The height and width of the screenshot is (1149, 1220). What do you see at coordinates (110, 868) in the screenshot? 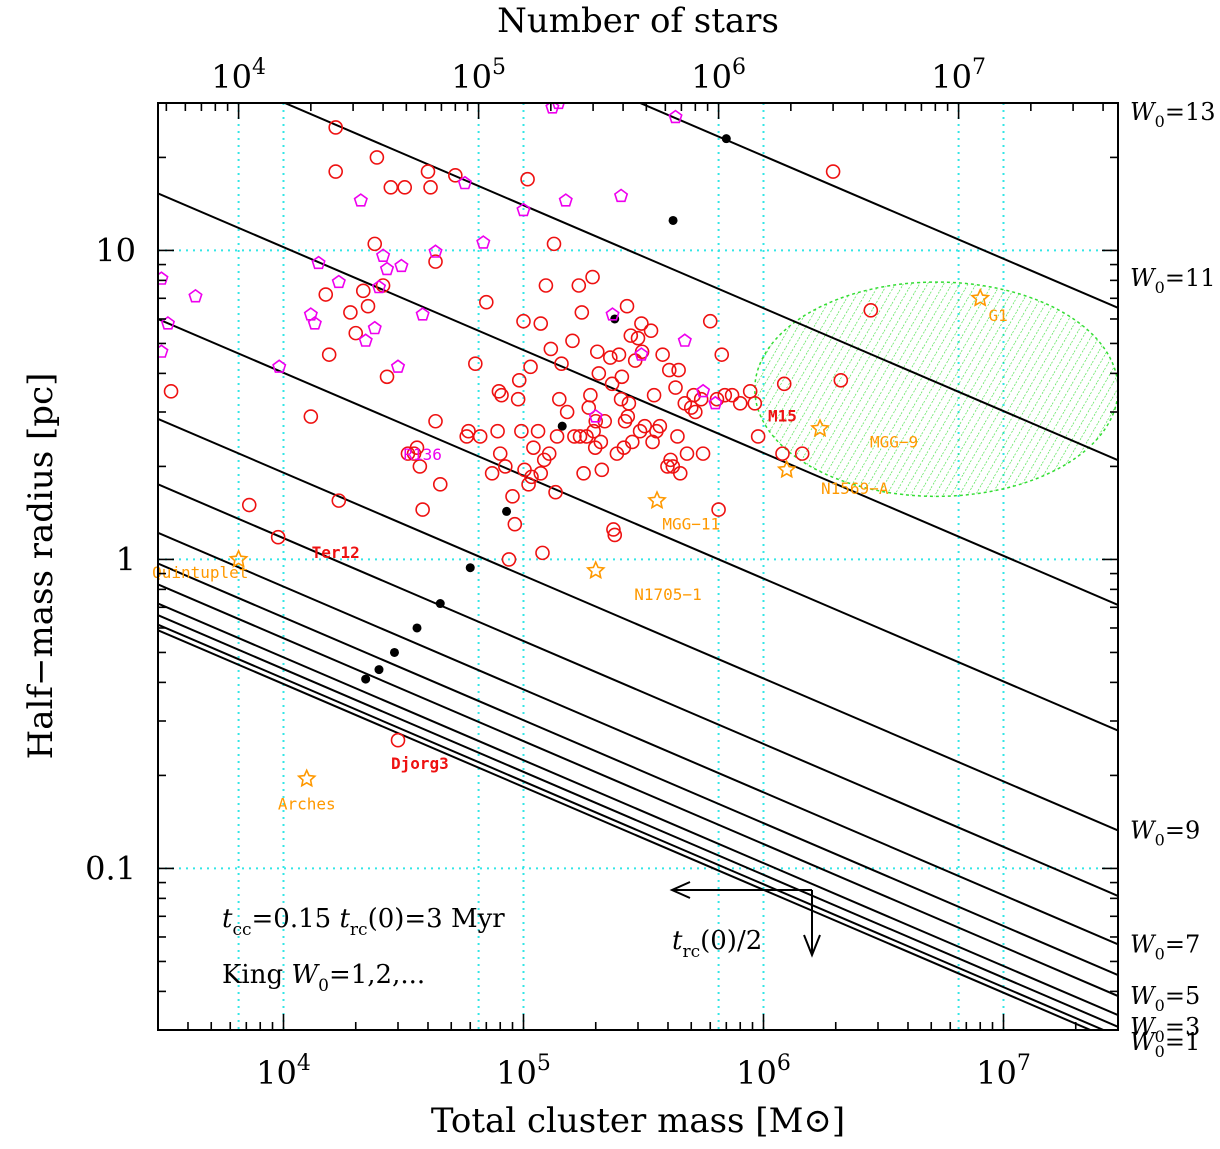
I see `y-tick-label: 0.1` at bounding box center [110, 868].